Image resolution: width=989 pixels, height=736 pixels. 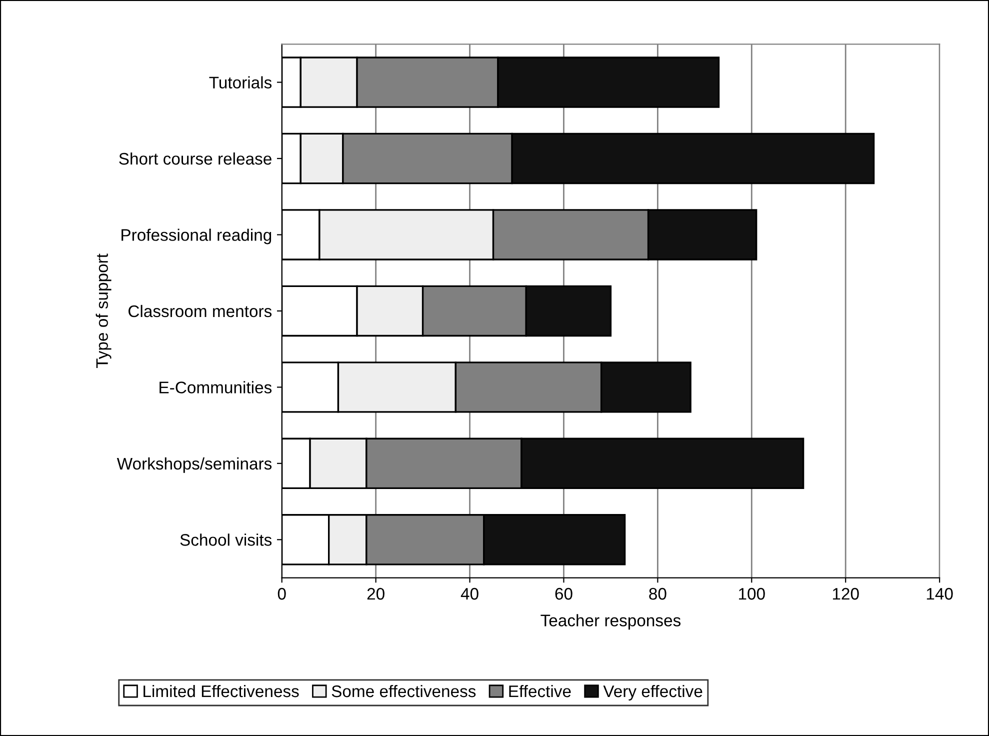 I want to click on legend-label: Effective, so click(x=540, y=691).